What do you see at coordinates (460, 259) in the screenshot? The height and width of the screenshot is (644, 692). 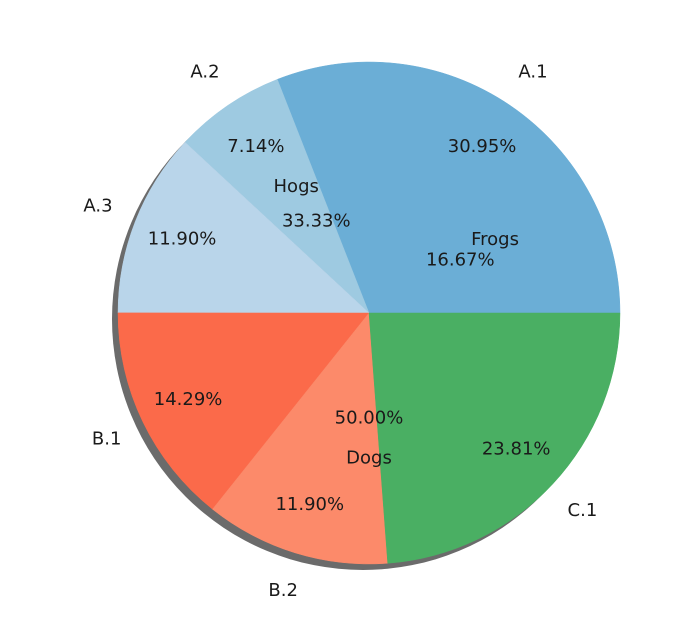 I see `inner-pct-frogs: 16.67%` at bounding box center [460, 259].